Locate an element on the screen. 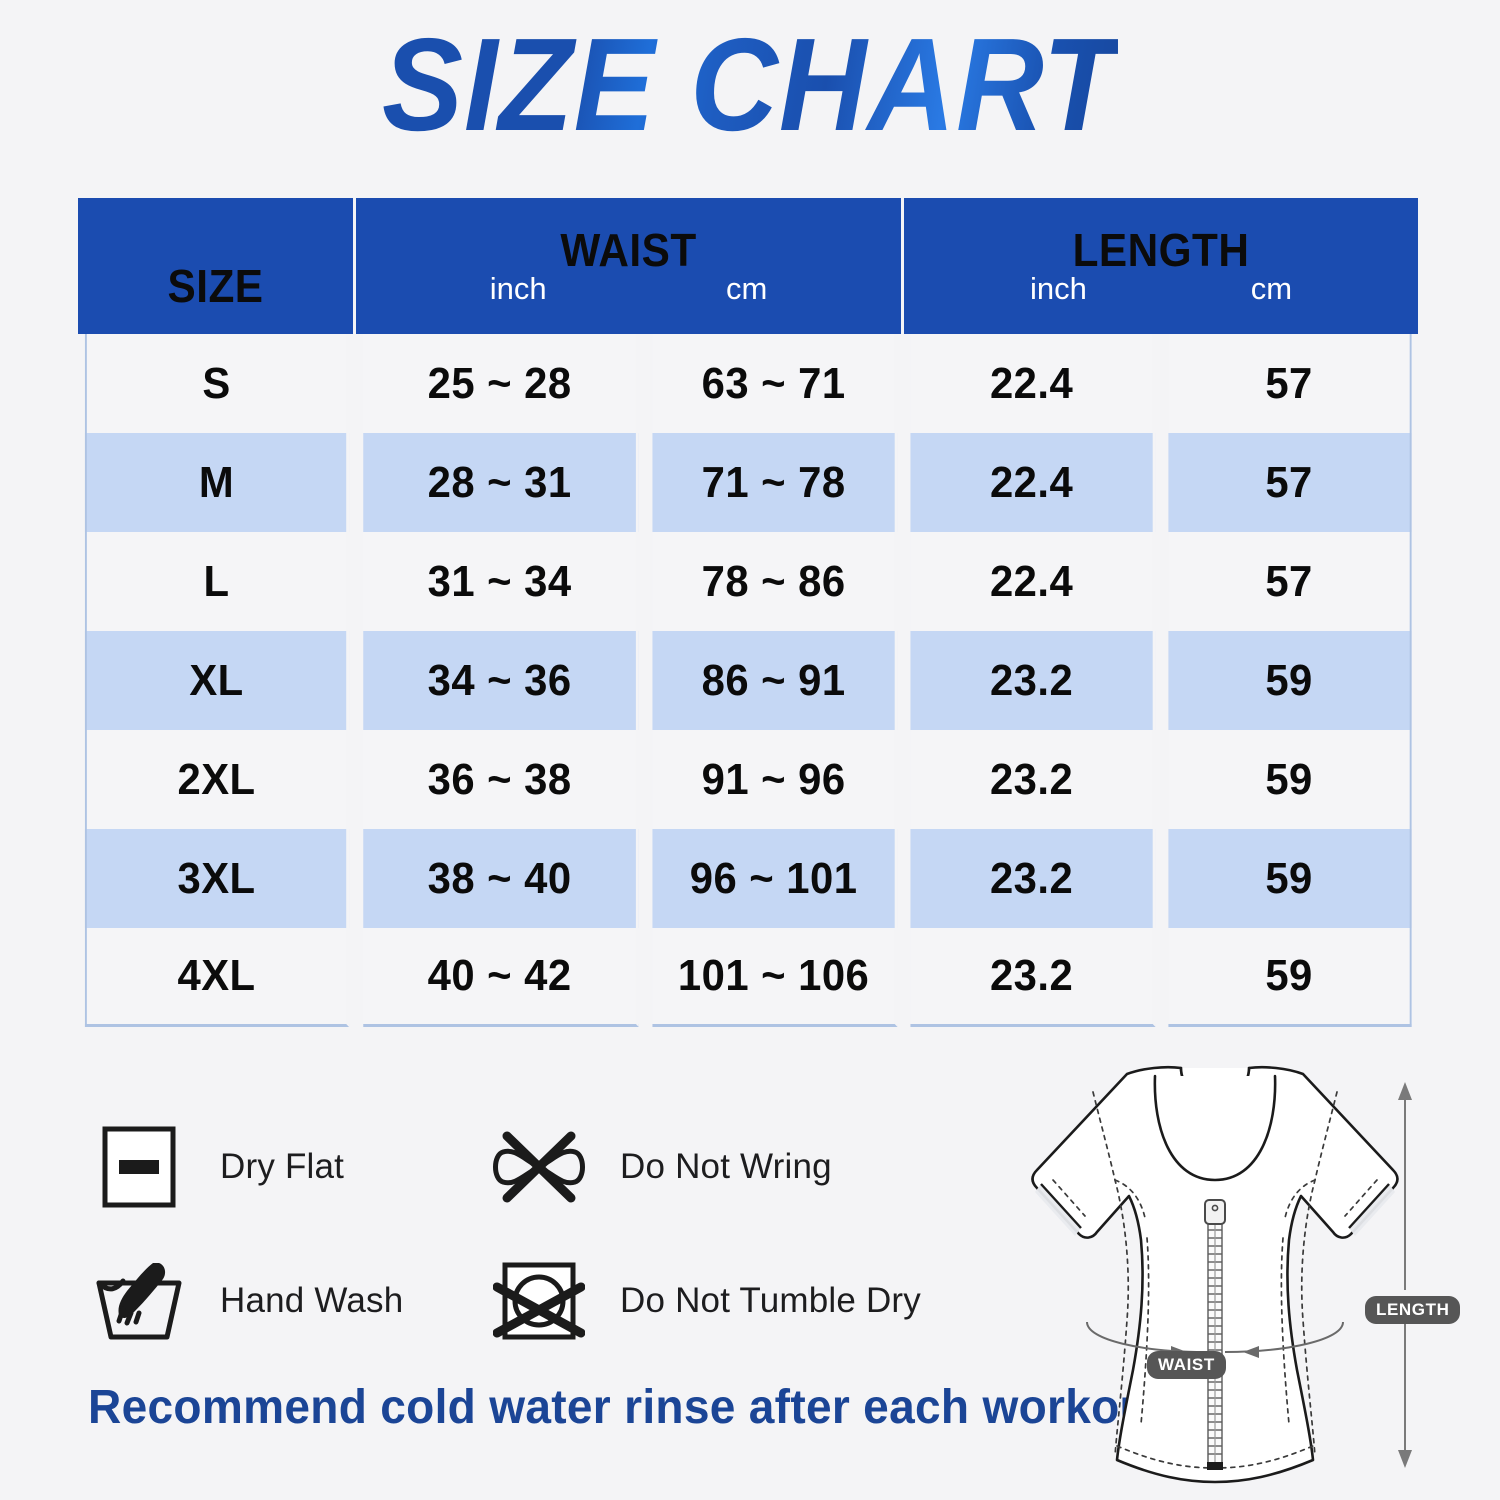  header-length: LENGTH inch cm is located at coordinates (1161, 266).